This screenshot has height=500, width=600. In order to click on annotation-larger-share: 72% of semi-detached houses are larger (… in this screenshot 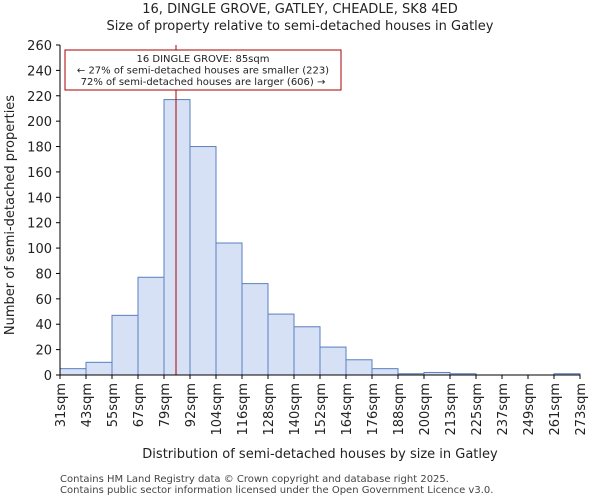, I will do `click(203, 82)`.